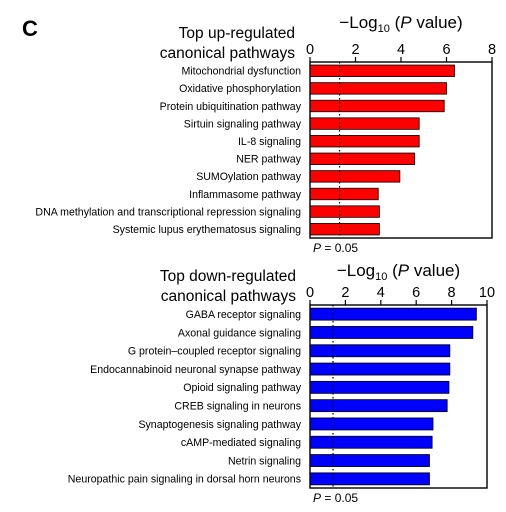 This screenshot has width=506, height=512. Describe the element at coordinates (228, 276) in the screenshot. I see `down-chart-title-line: Top down-regulated` at that location.